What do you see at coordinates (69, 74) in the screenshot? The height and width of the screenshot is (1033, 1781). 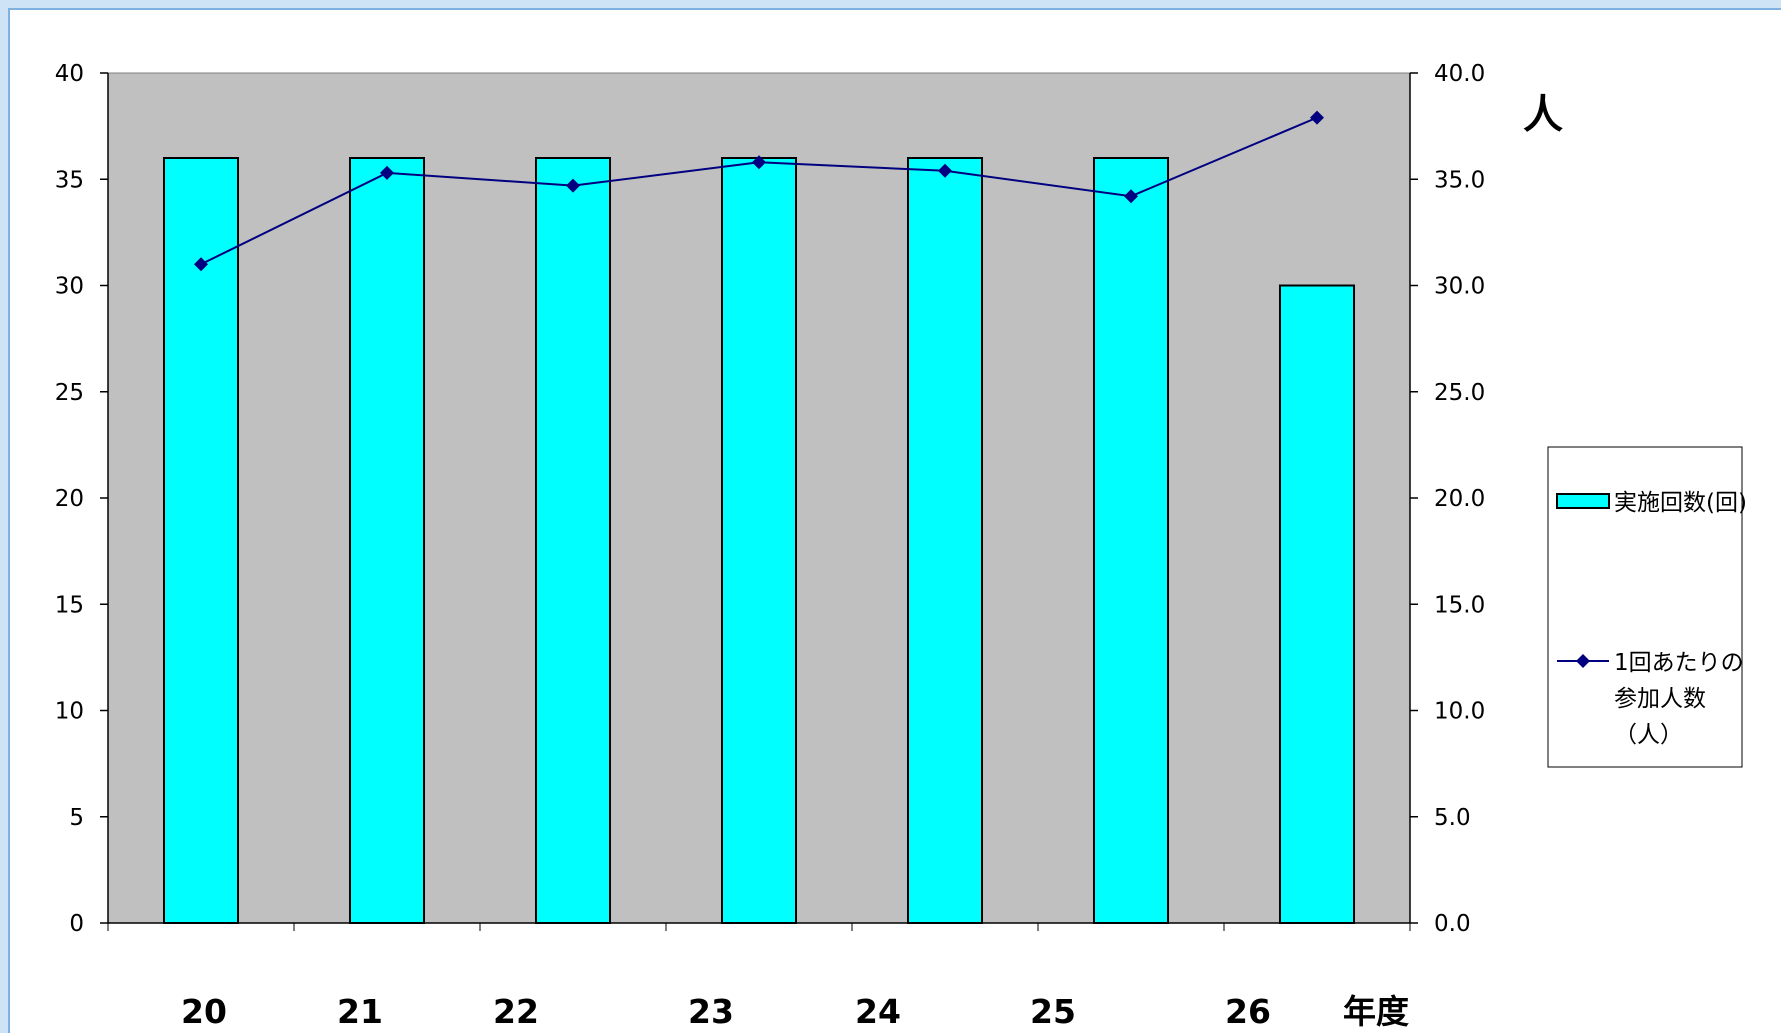 I see `left-tick-label: 40` at bounding box center [69, 74].